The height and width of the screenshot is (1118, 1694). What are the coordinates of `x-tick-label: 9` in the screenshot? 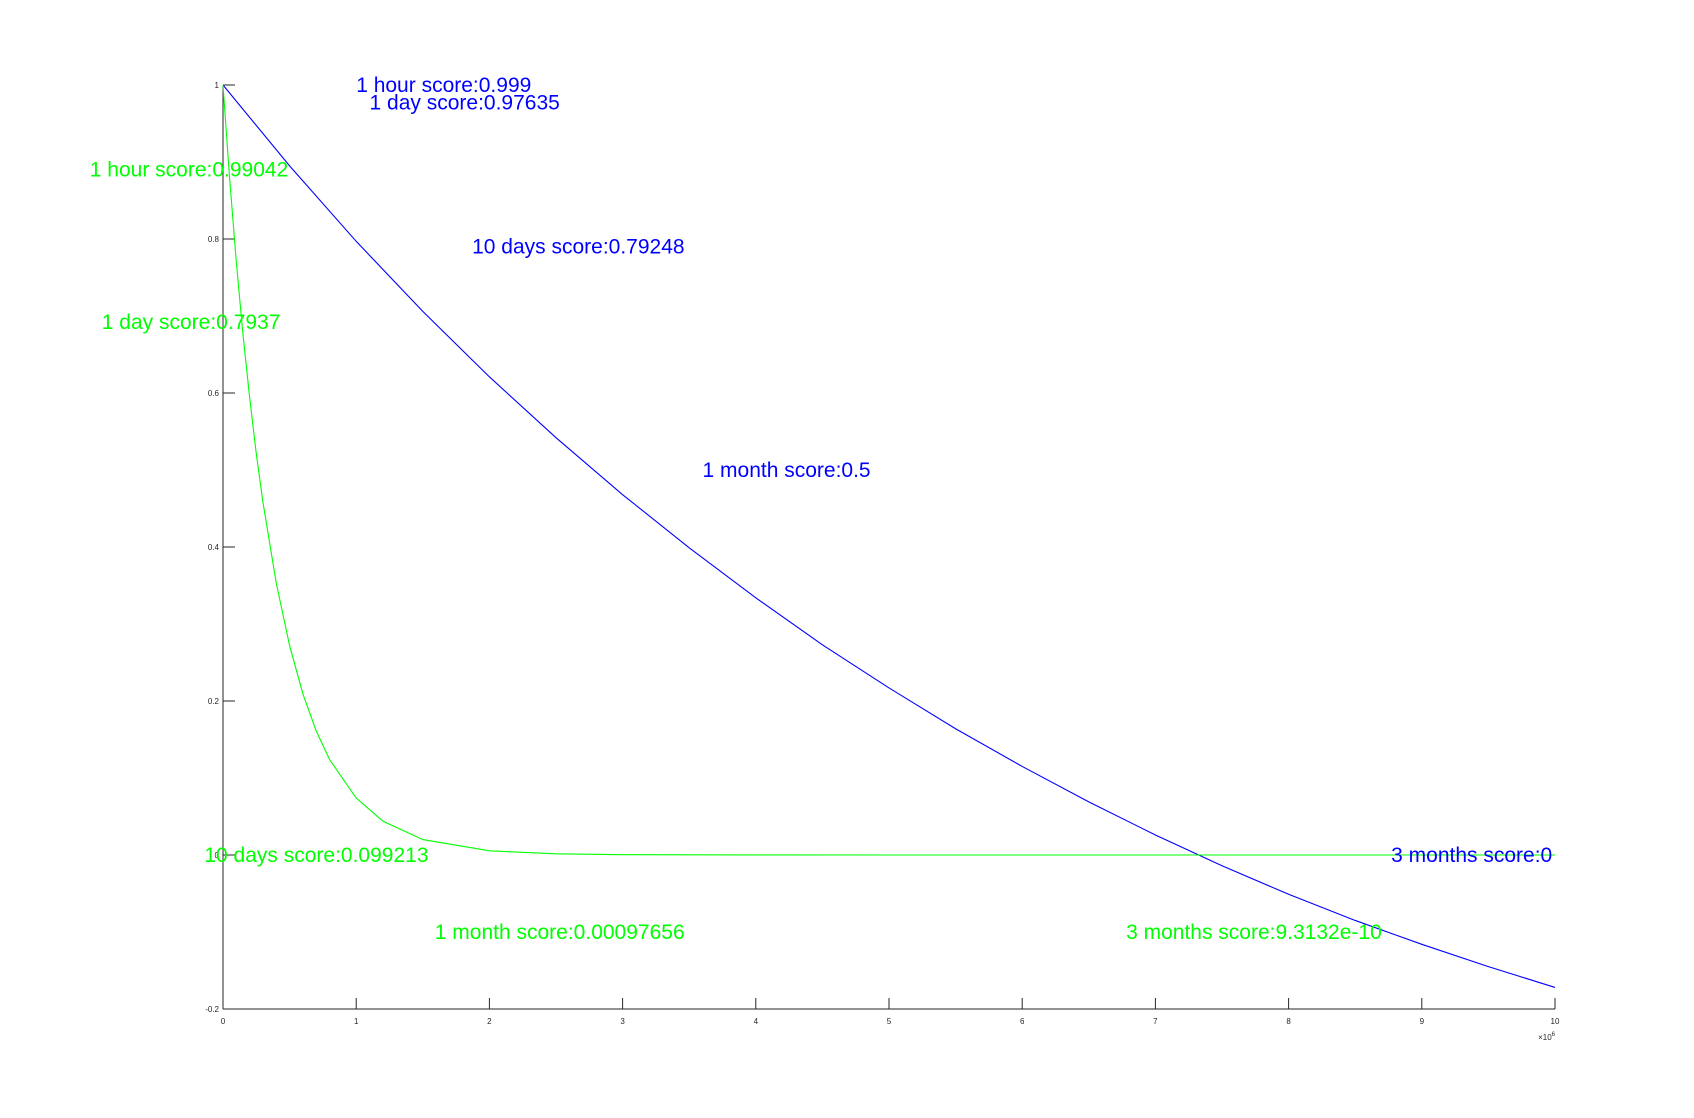 It's located at (1422, 1021).